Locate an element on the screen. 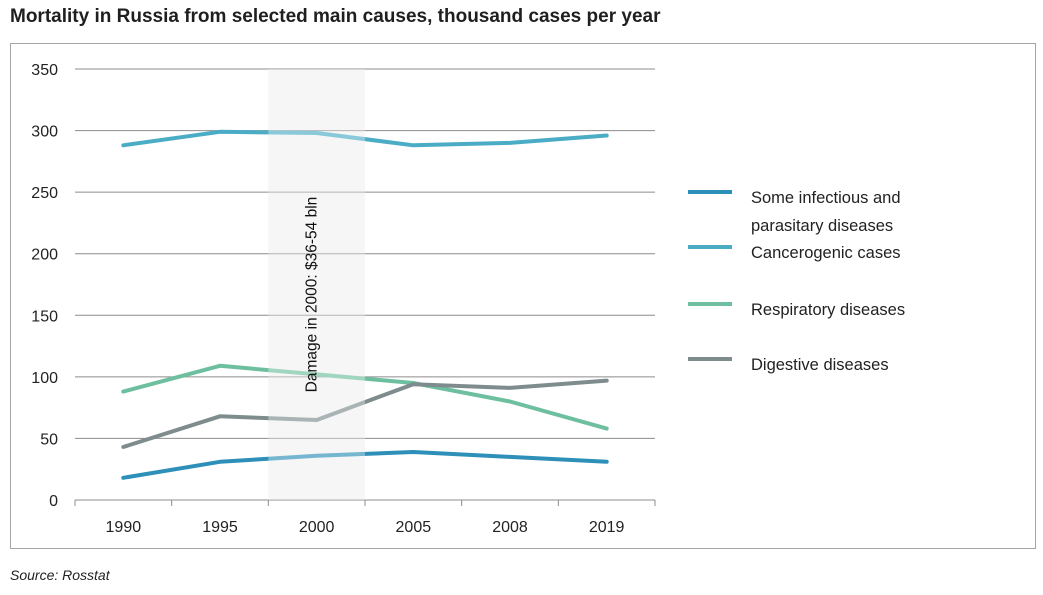 The image size is (1043, 595). x-tick-label: 2008 is located at coordinates (510, 527).